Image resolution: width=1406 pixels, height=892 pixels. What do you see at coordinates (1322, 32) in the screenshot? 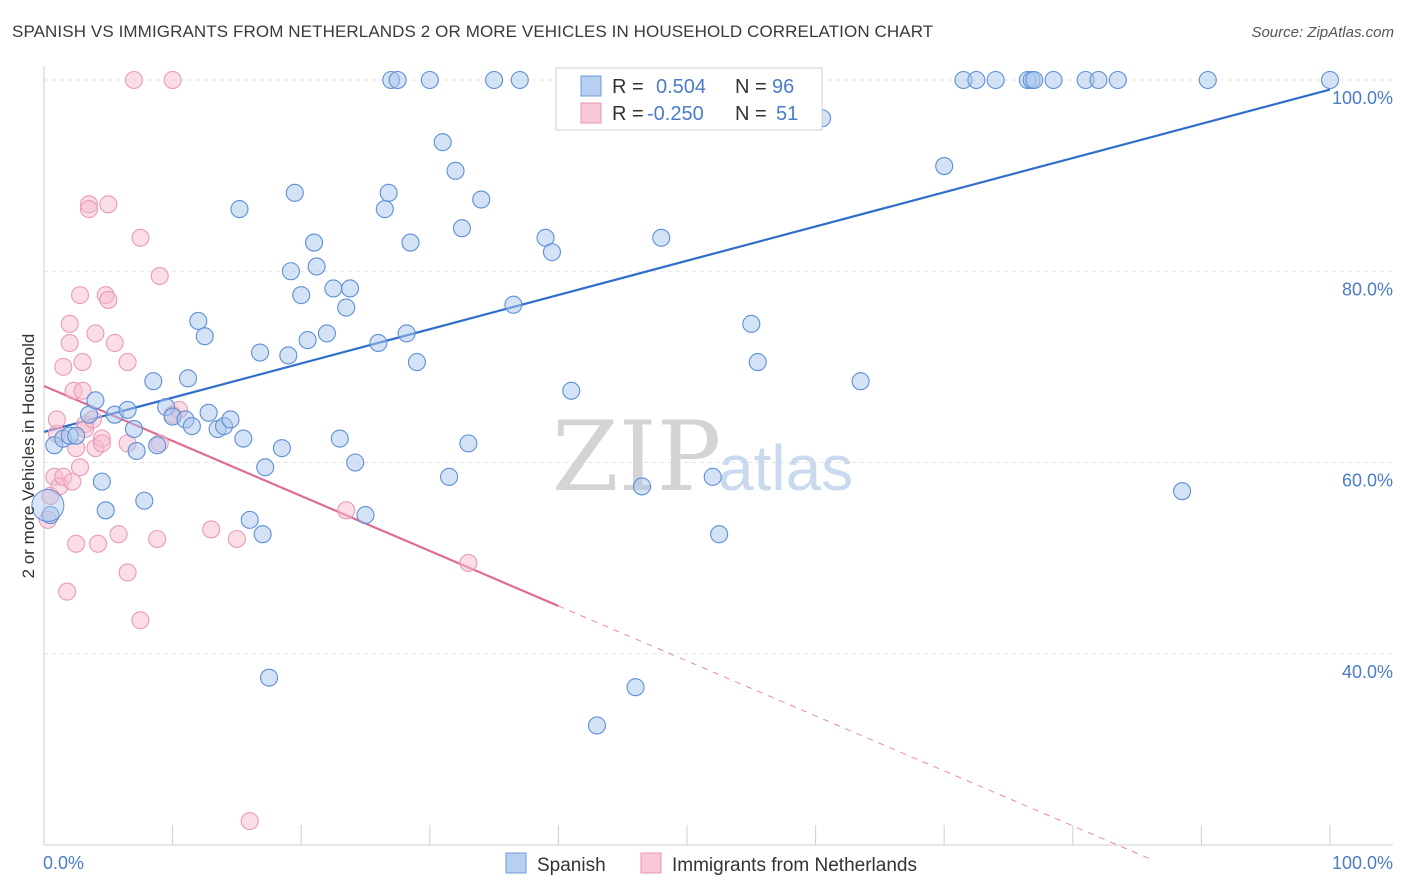
I see `chart-source: Source: ZipAtlas.com` at bounding box center [1322, 32].